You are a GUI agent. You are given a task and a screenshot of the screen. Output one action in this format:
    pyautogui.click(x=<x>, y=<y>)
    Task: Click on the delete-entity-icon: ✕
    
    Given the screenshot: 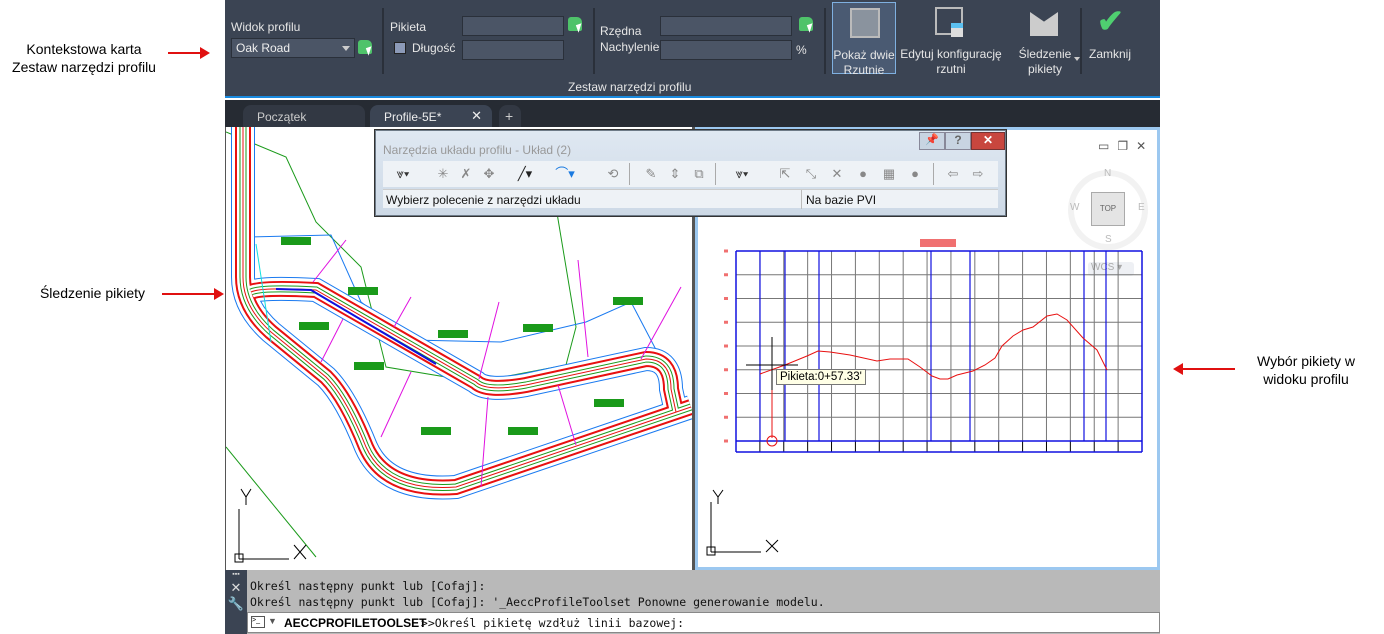 What is the action you would take?
    pyautogui.click(x=837, y=173)
    